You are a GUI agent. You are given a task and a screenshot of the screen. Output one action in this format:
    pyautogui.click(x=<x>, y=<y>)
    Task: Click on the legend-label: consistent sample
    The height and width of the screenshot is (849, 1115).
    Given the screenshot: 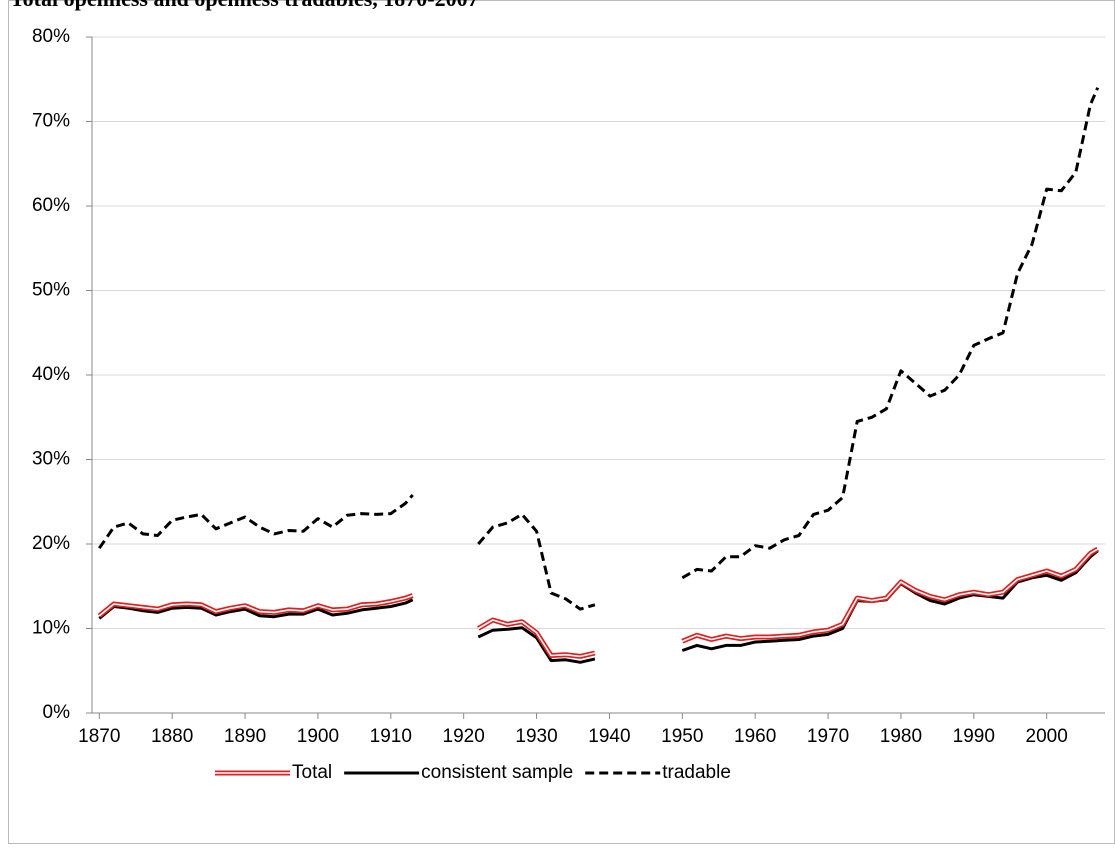 What is the action you would take?
    pyautogui.click(x=497, y=772)
    